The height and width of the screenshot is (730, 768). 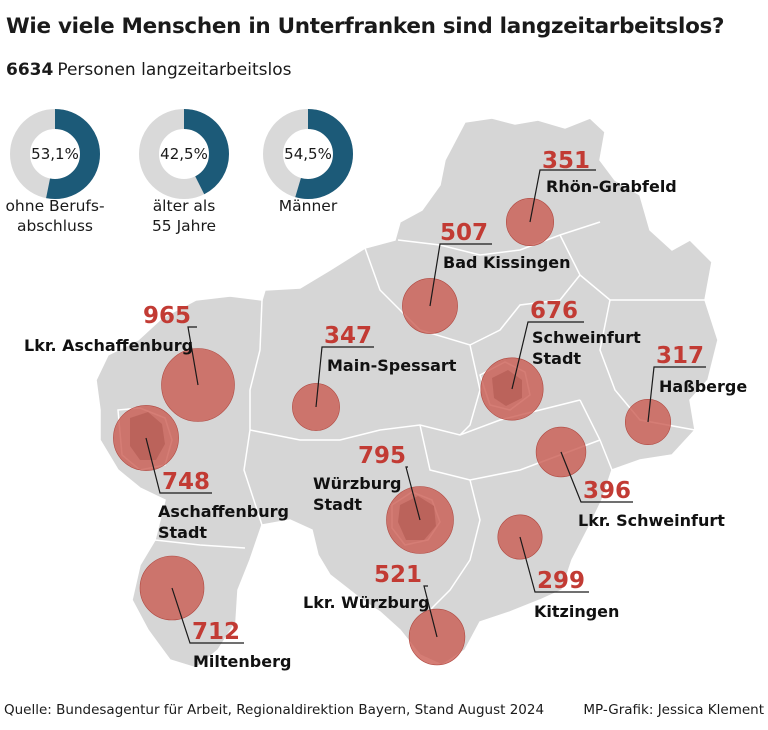 What do you see at coordinates (55, 226) in the screenshot?
I see `donut-label-line: abschluss` at bounding box center [55, 226].